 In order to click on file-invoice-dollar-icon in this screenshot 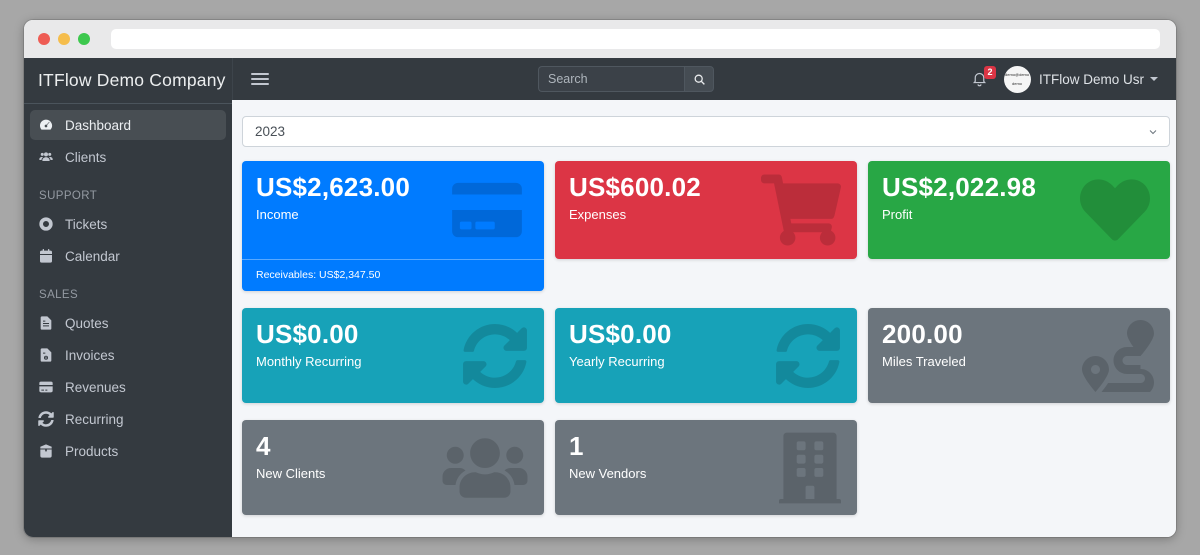, I will do `click(46, 355)`.